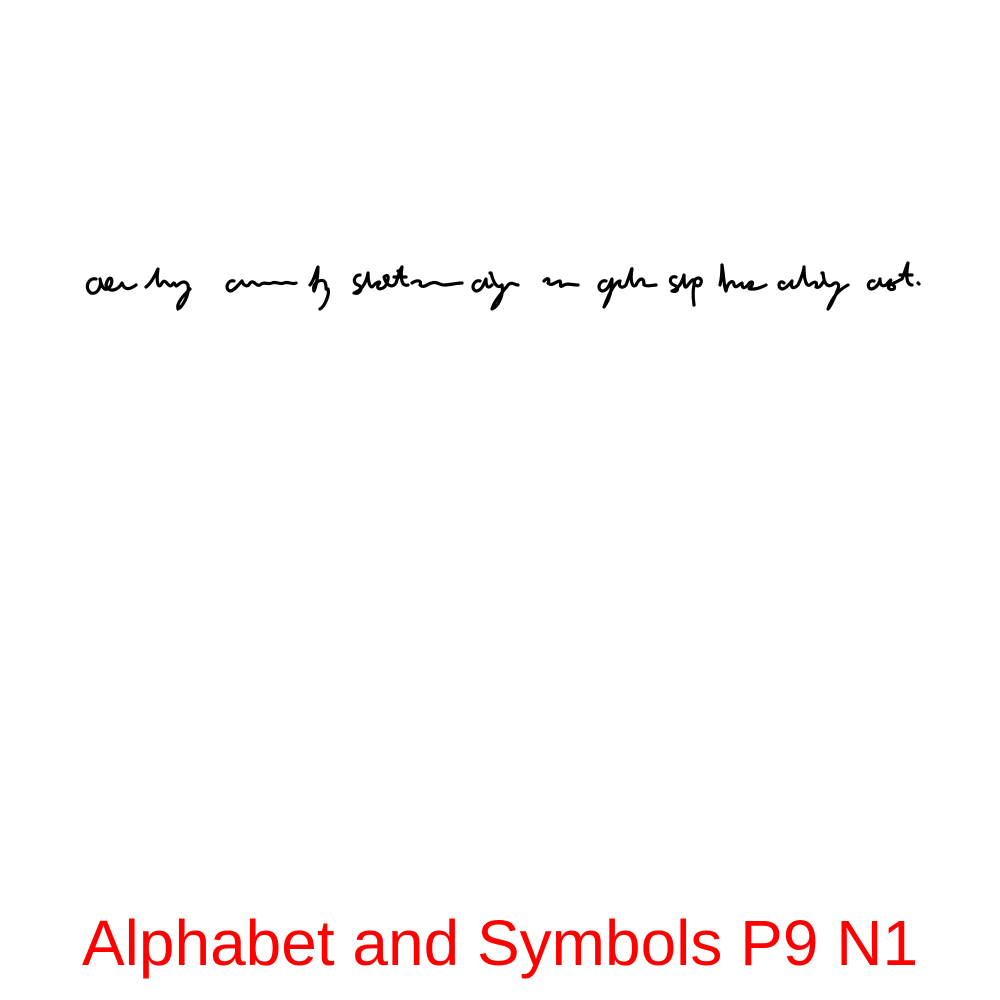 This screenshot has width=1000, height=1000. I want to click on page-caption: Alphabet and Symbols P9 N1, so click(500, 943).